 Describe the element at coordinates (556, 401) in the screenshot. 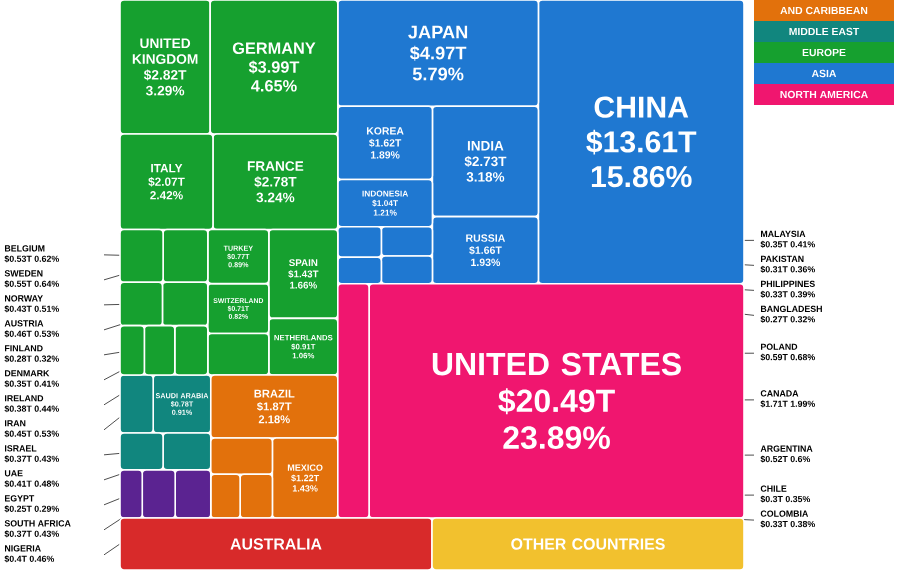

I see `data-label: $20.49T` at that location.